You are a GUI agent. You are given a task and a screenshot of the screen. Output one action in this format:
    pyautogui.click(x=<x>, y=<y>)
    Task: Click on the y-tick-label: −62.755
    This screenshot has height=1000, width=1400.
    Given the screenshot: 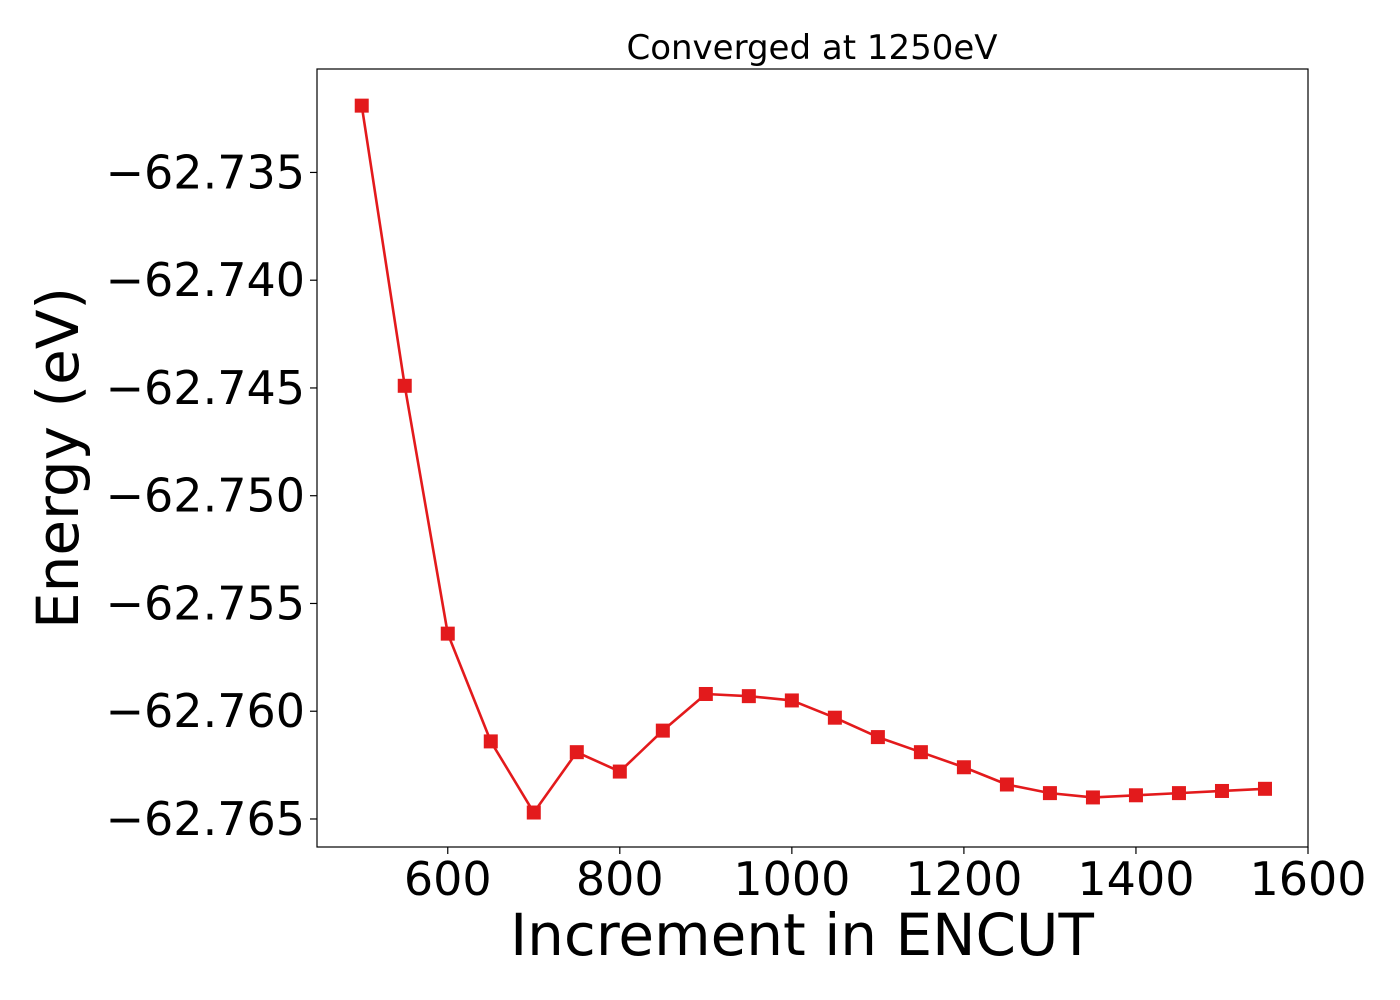 What is the action you would take?
    pyautogui.click(x=206, y=603)
    